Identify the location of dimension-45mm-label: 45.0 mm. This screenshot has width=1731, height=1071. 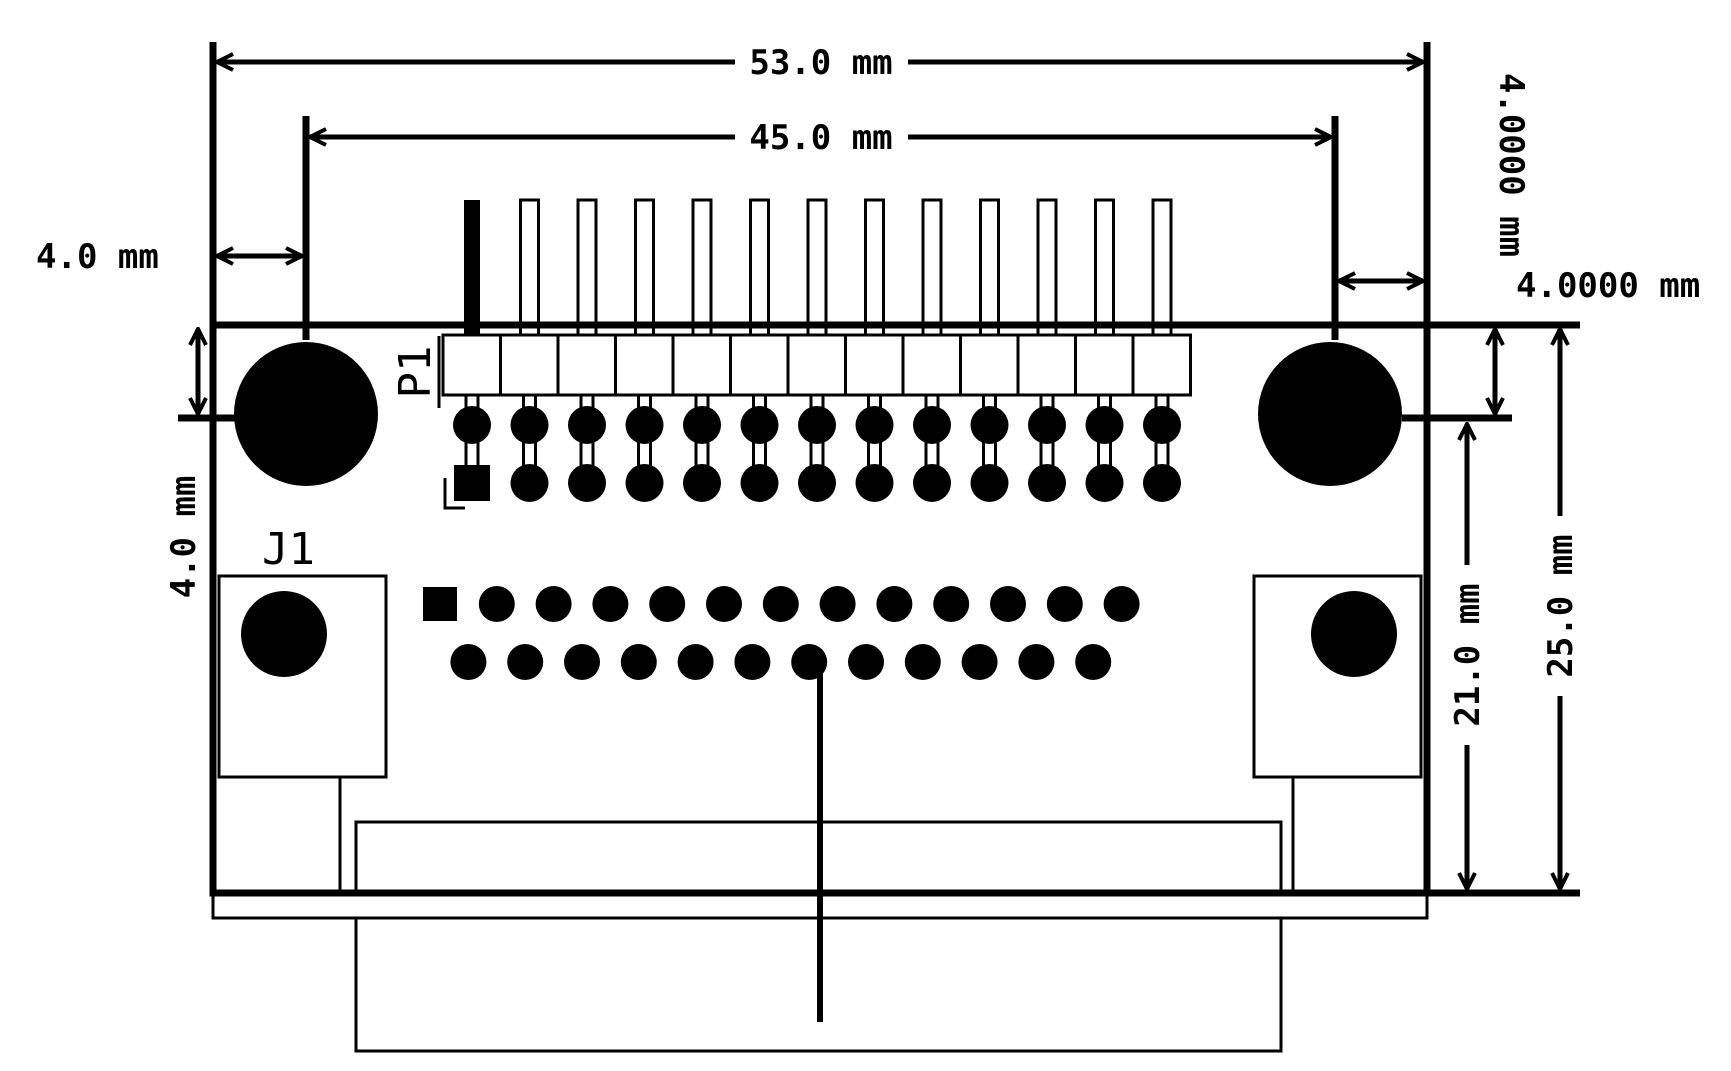
(820, 138).